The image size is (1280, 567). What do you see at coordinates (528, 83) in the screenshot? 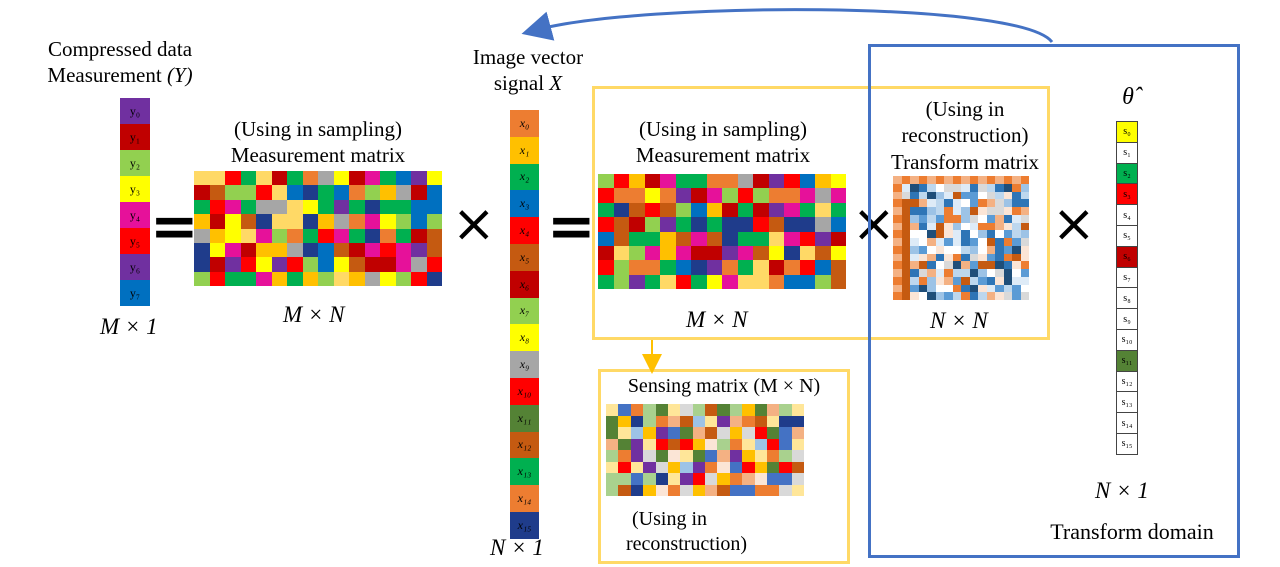
I see `x-vector-title-line2: signal X` at bounding box center [528, 83].